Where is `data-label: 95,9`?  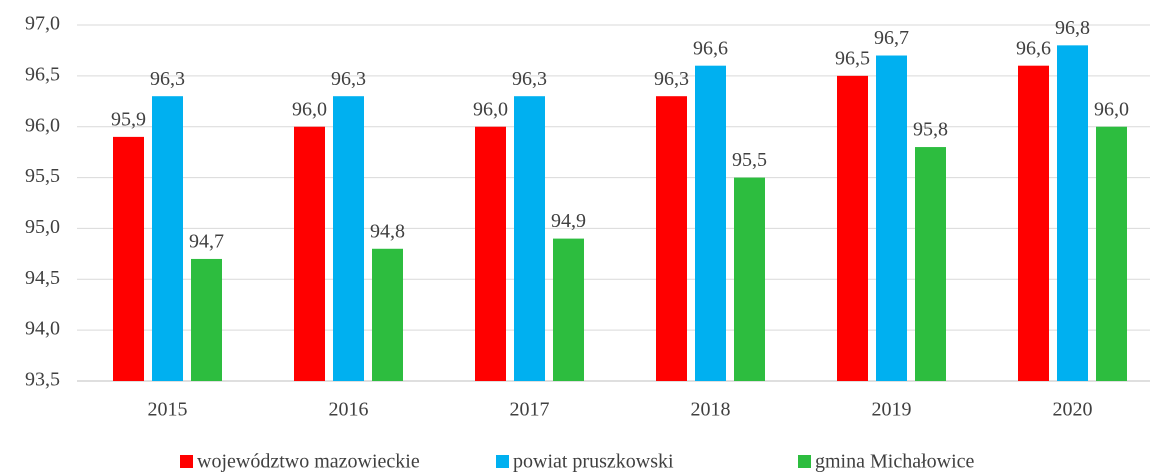
data-label: 95,9 is located at coordinates (128, 119).